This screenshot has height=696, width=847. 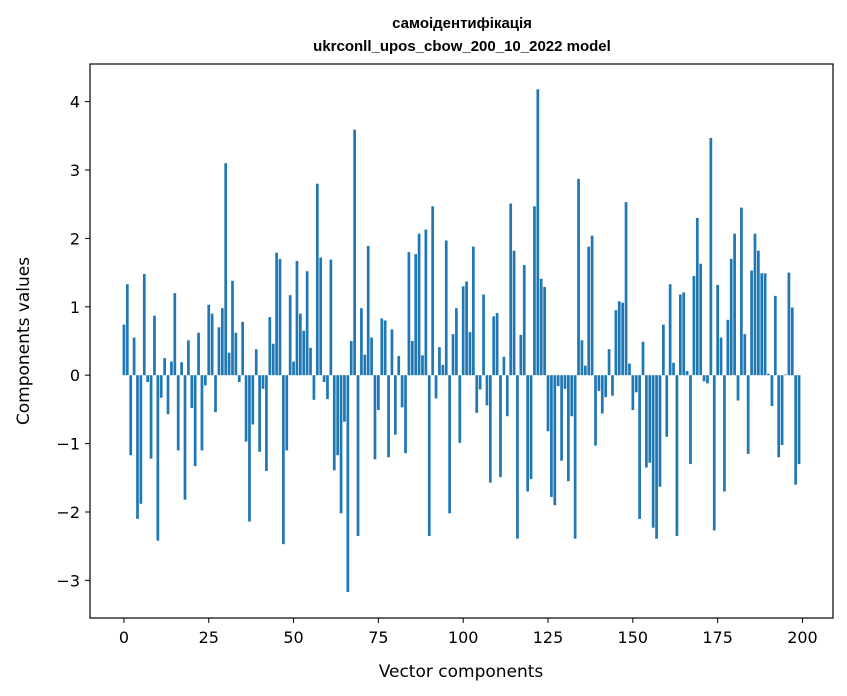 What do you see at coordinates (463, 637) in the screenshot?
I see `x-tick-label: 100` at bounding box center [463, 637].